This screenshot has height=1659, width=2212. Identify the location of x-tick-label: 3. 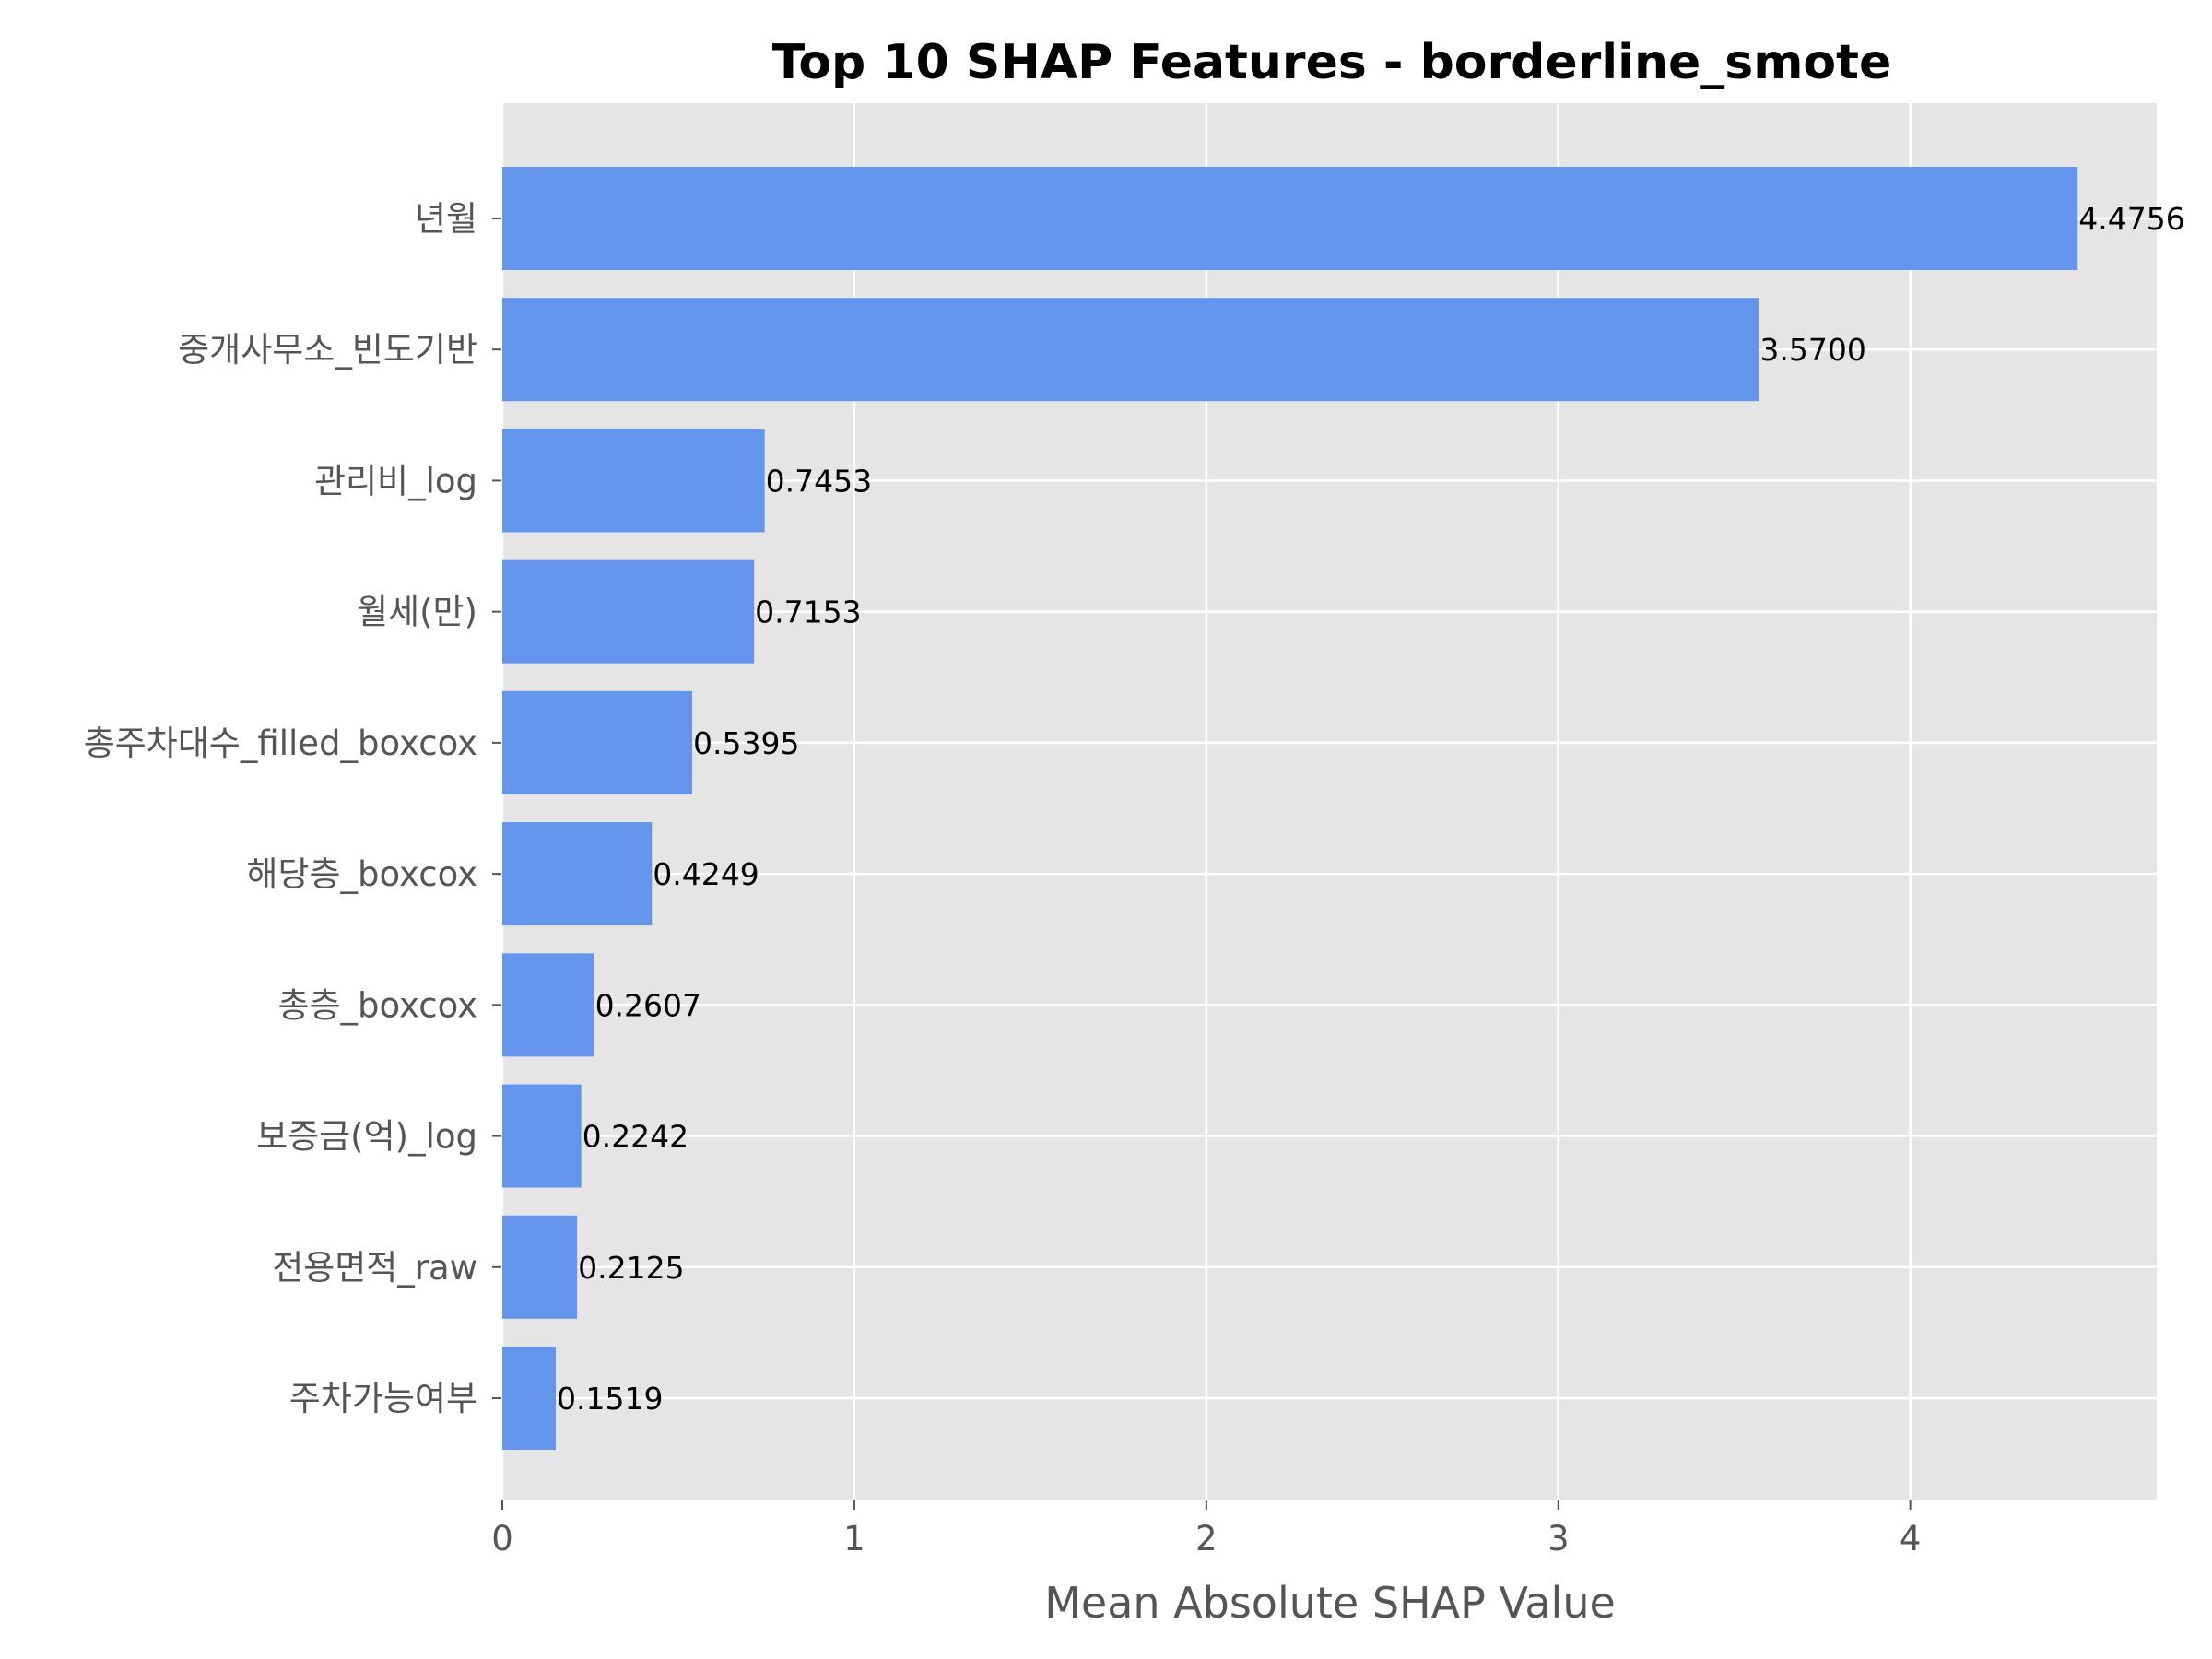
(1558, 1539).